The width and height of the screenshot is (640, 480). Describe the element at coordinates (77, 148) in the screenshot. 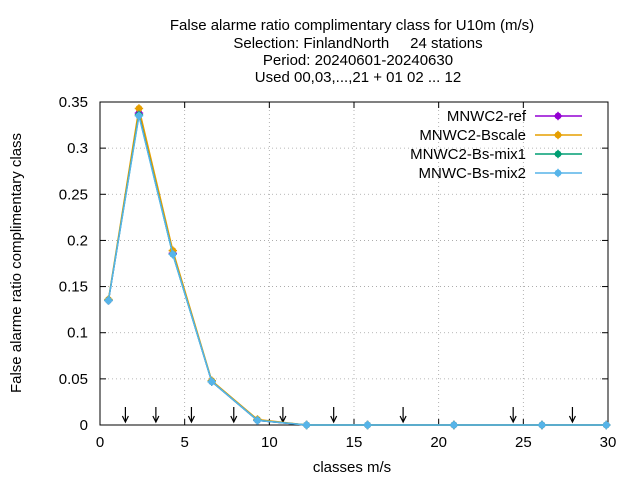

I see `y-tick-label-6: 0.3` at that location.